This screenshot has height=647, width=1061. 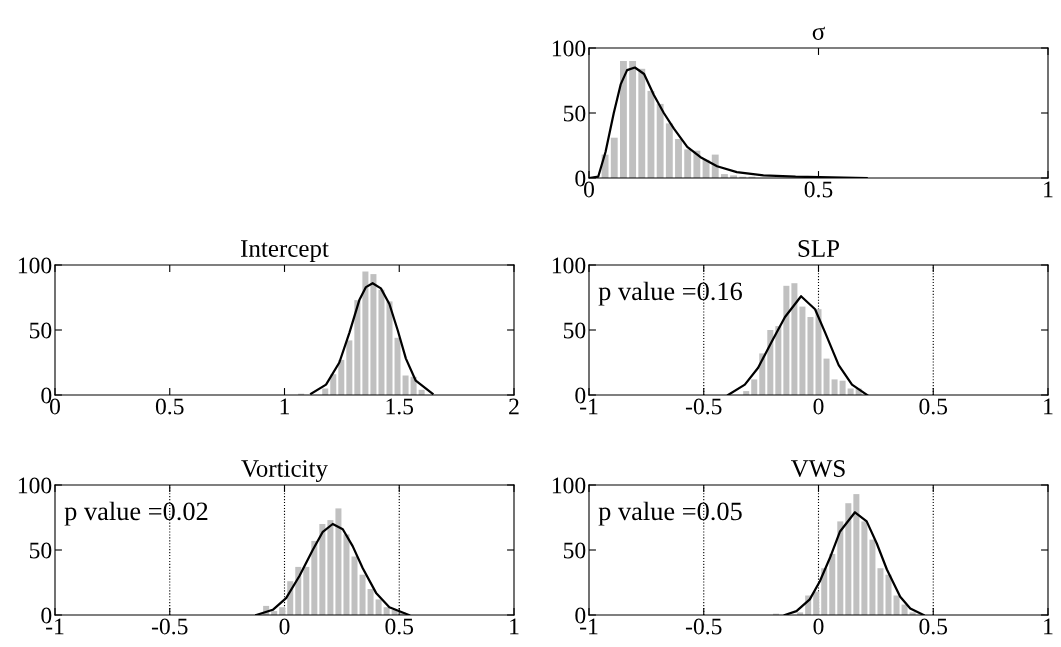 What do you see at coordinates (670, 293) in the screenshot?
I see `annotation: p value =0.16` at bounding box center [670, 293].